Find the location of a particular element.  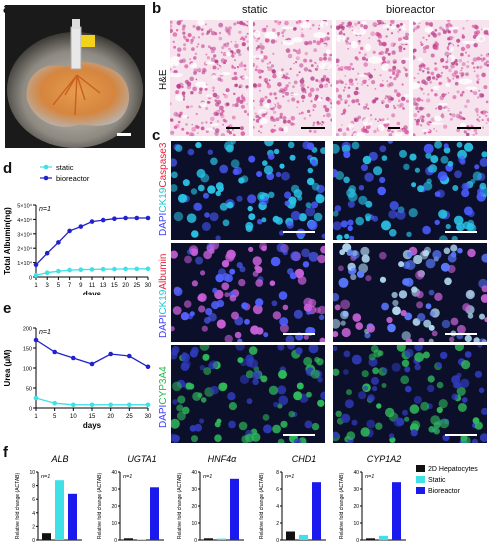

bar-Bioreactor is located at coordinates (396, 511).